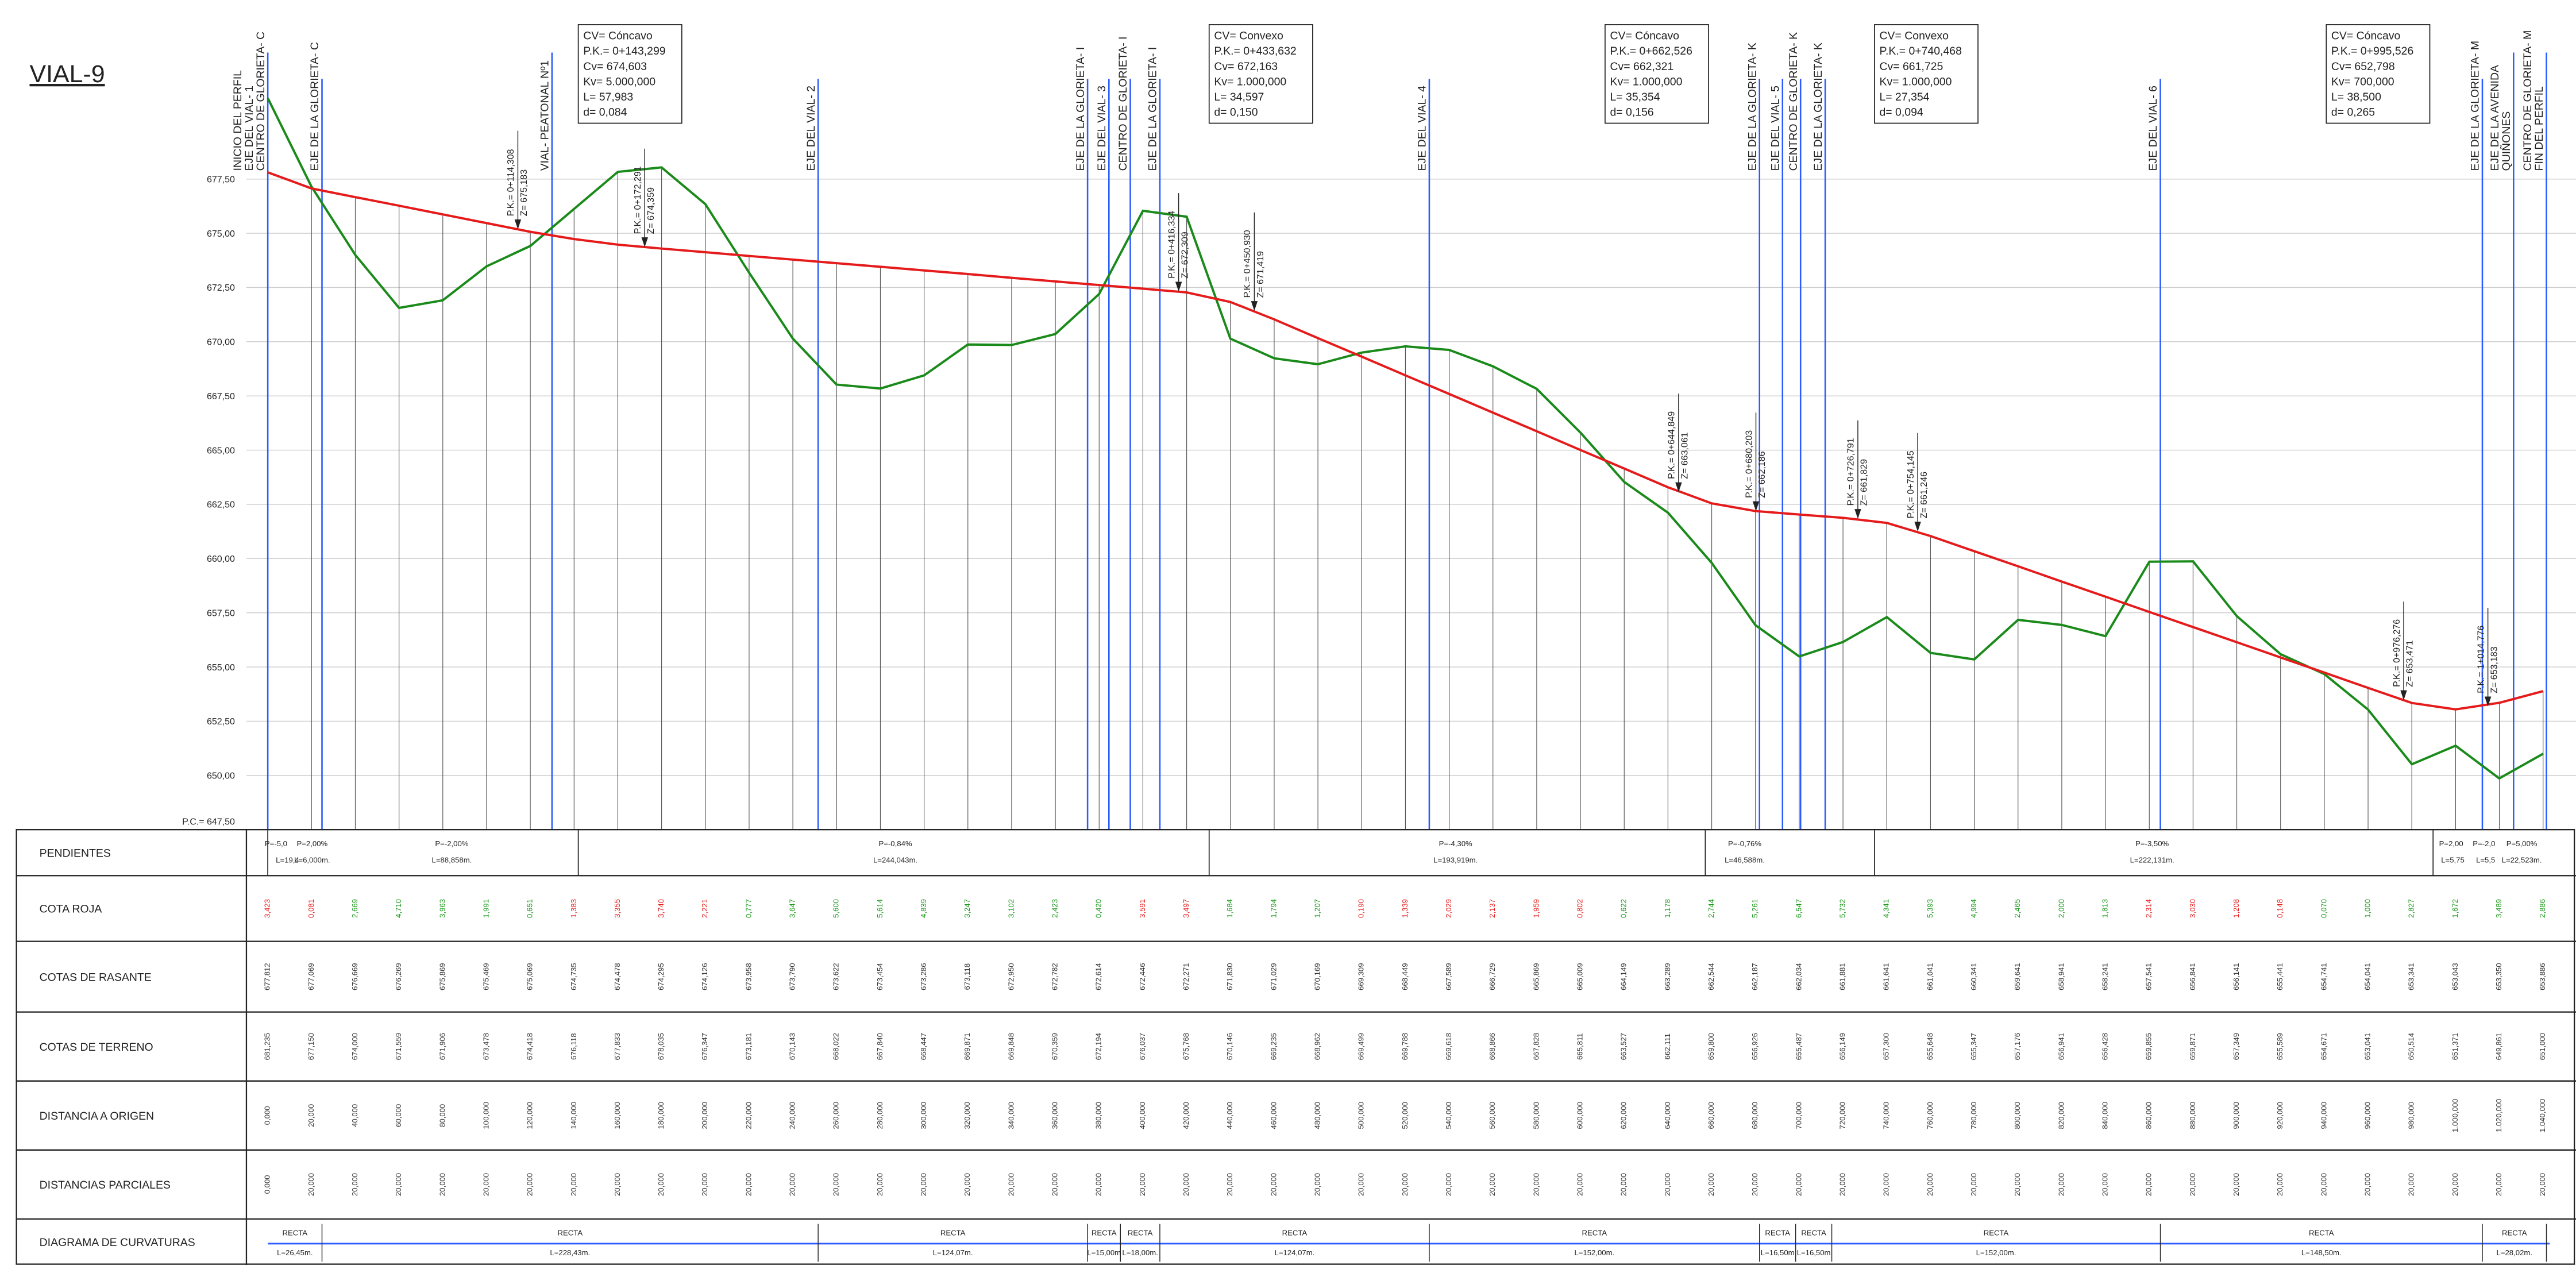 Image resolution: width=2576 pixels, height=1265 pixels. What do you see at coordinates (1248, 36) in the screenshot?
I see `curve-text: CV= Convexo` at bounding box center [1248, 36].